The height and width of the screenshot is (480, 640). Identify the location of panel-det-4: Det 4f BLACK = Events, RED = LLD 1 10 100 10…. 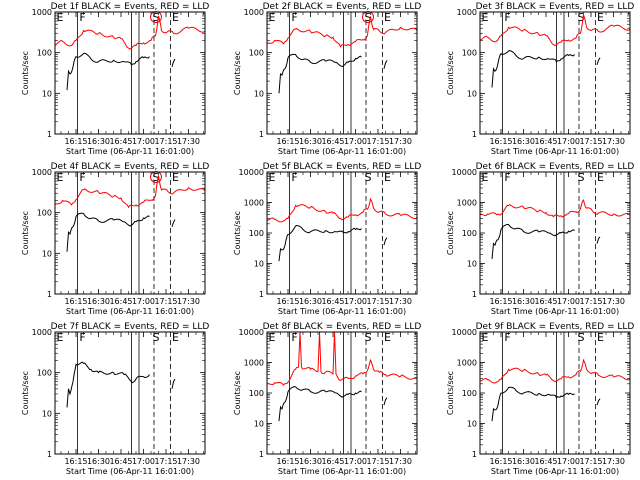
(115, 239).